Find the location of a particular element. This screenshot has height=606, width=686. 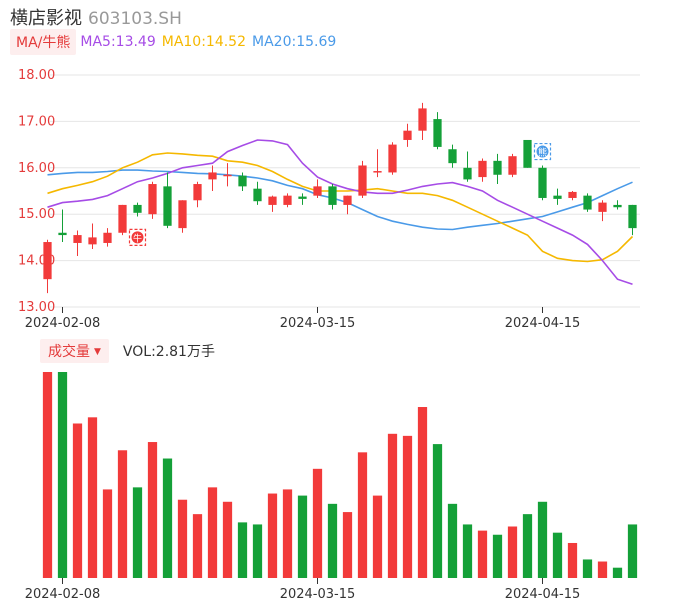

marker-frame is located at coordinates (137, 237).